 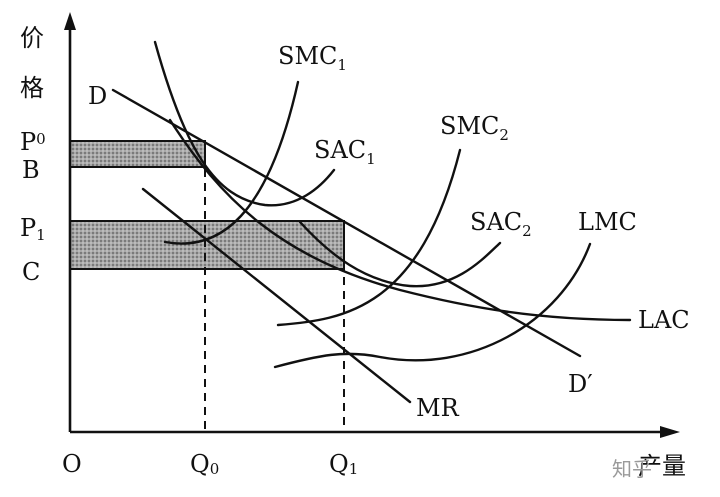 I want to click on y-tick-p0: P0, so click(x=33, y=142).